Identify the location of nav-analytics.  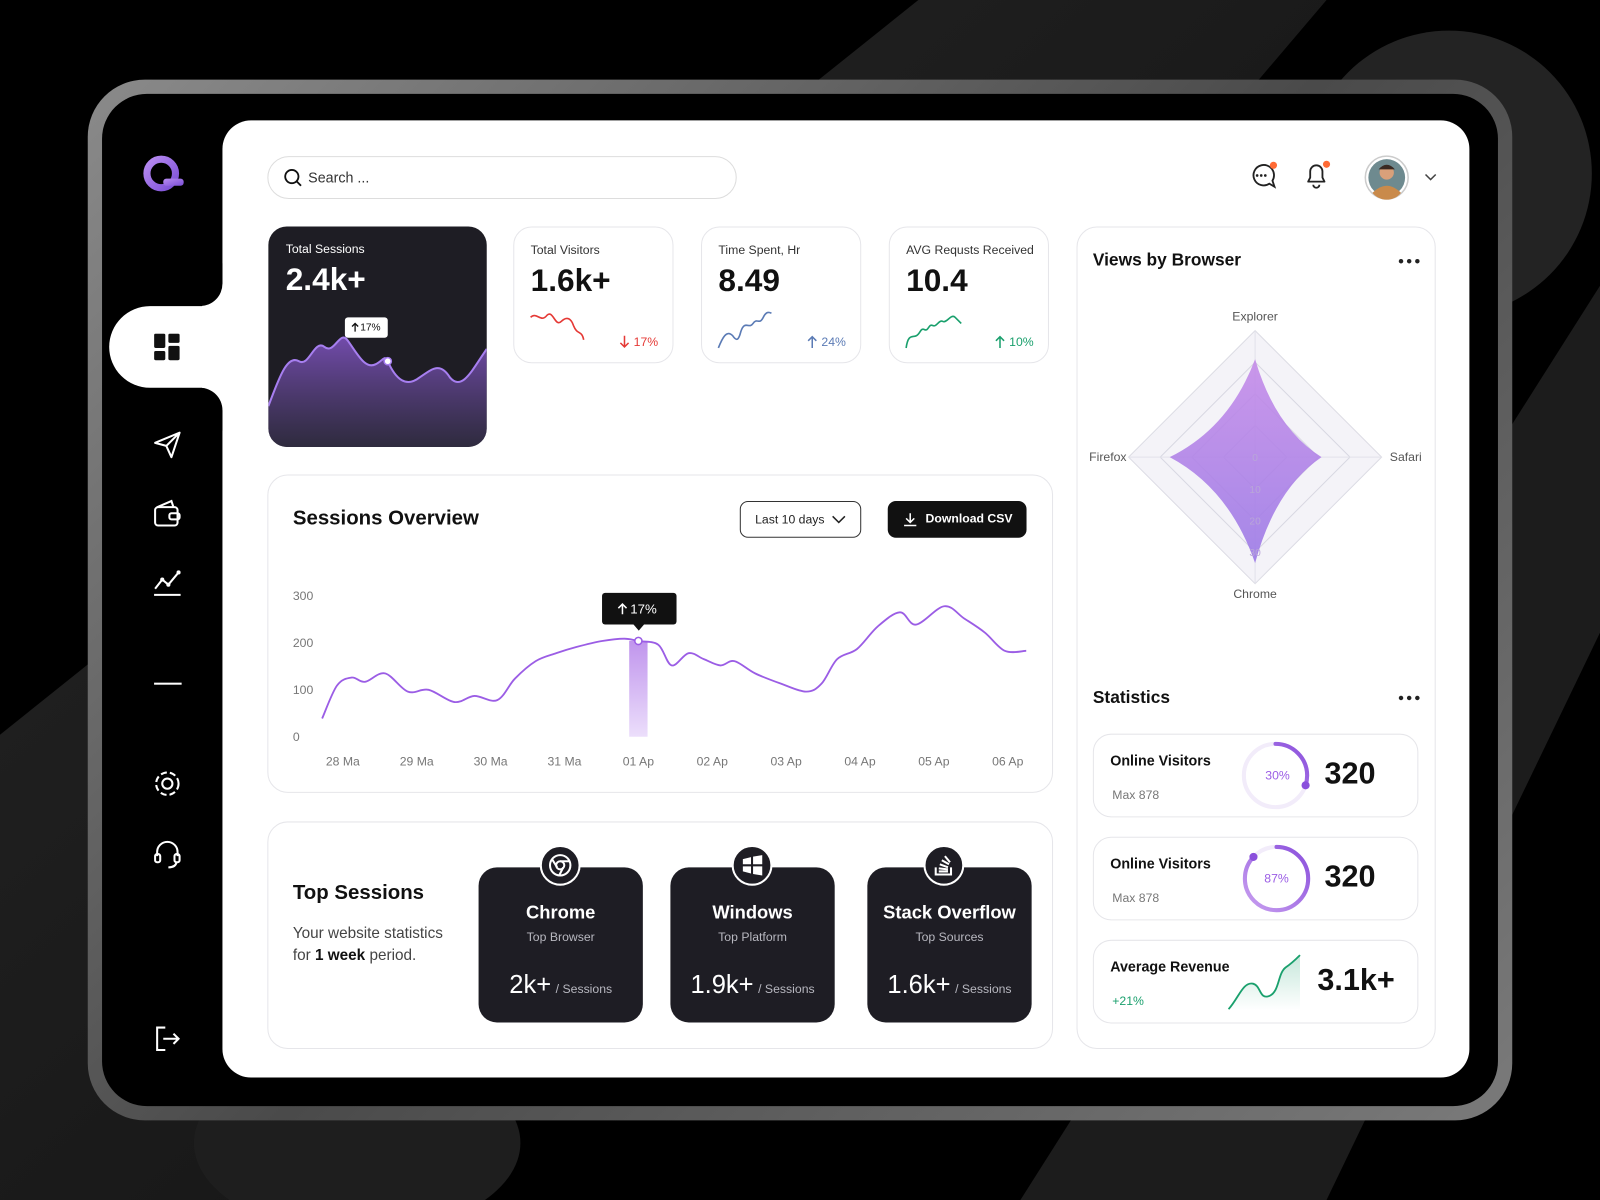
(167, 582).